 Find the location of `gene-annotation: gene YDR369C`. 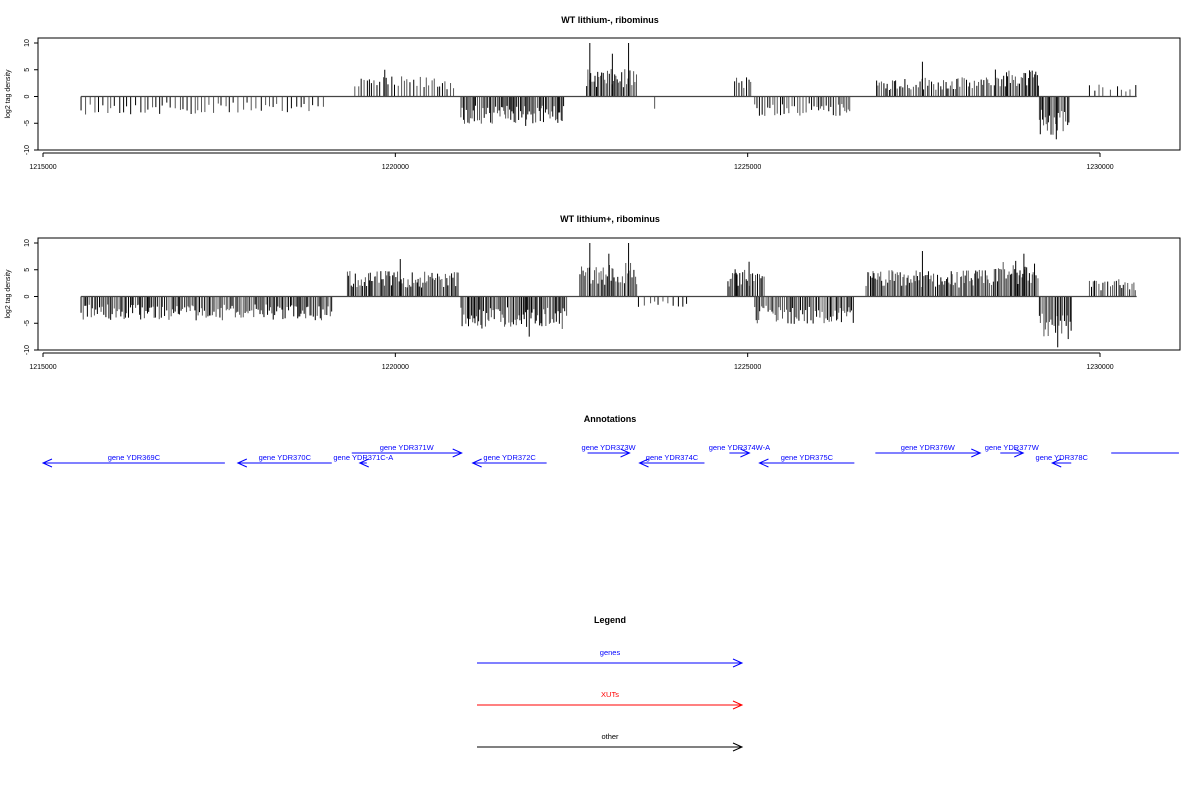

gene-annotation: gene YDR369C is located at coordinates (133, 460).